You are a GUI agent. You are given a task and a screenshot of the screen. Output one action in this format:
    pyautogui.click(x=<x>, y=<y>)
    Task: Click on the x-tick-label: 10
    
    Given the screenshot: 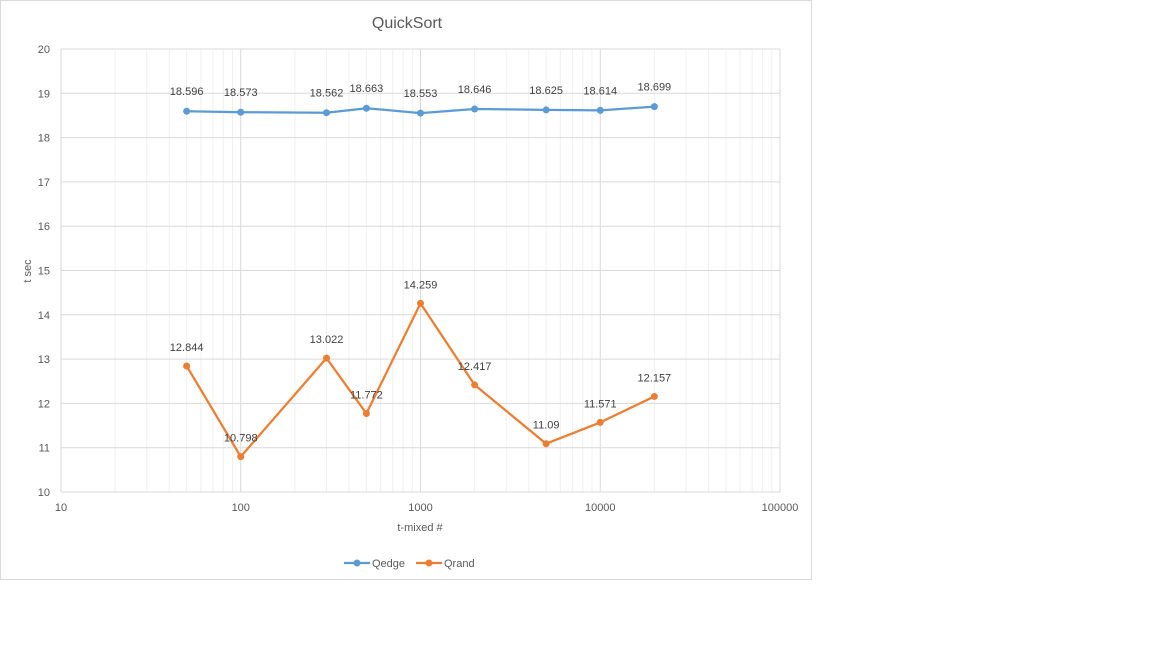 What is the action you would take?
    pyautogui.click(x=61, y=508)
    